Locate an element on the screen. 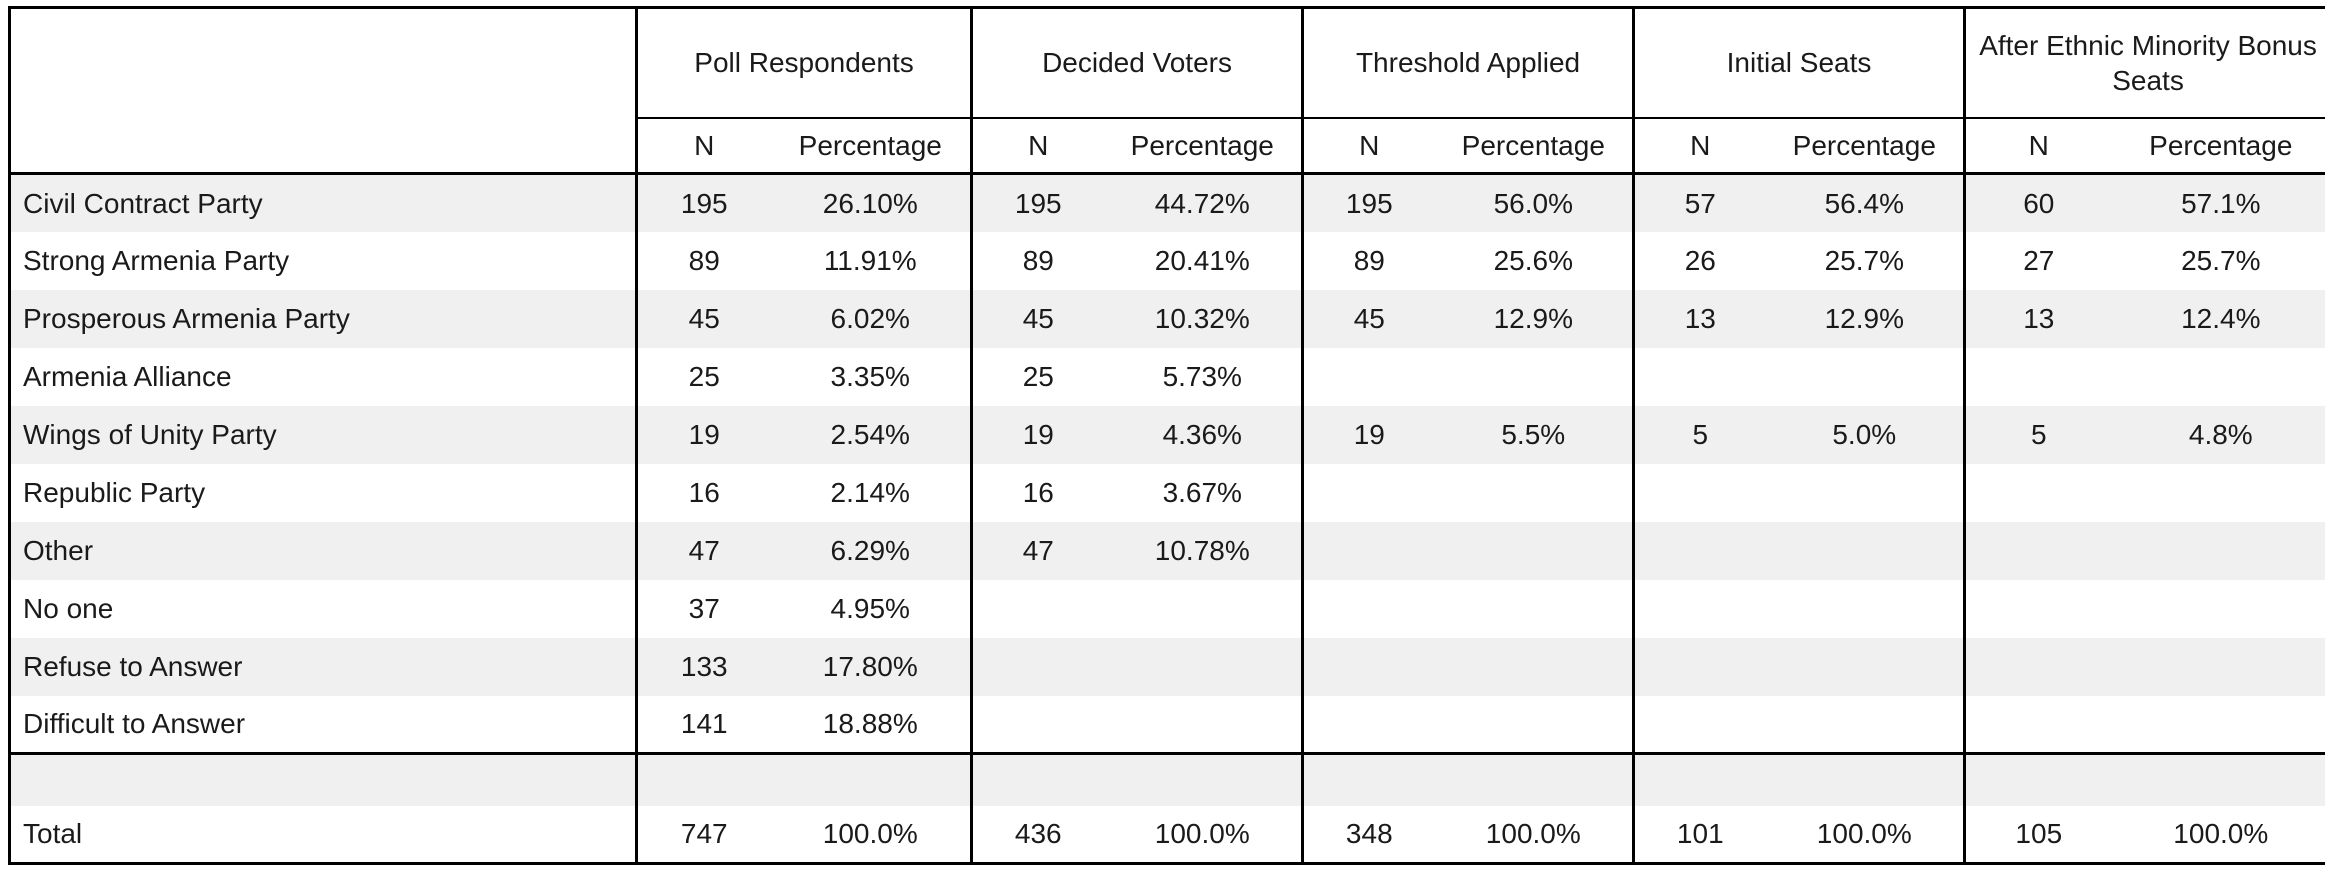 Image resolution: width=2325 pixels, height=887 pixels. table-row: Refuse to Answer 133 17.80% is located at coordinates (1167, 666).